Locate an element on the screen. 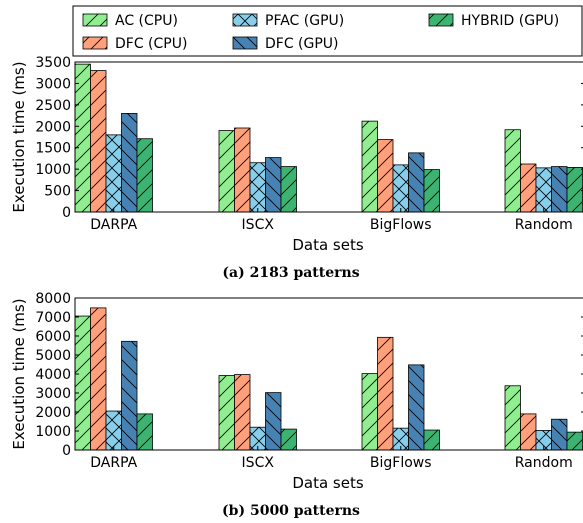 The height and width of the screenshot is (523, 583). chart-caption: (b) 5000 patterns is located at coordinates (291, 511).